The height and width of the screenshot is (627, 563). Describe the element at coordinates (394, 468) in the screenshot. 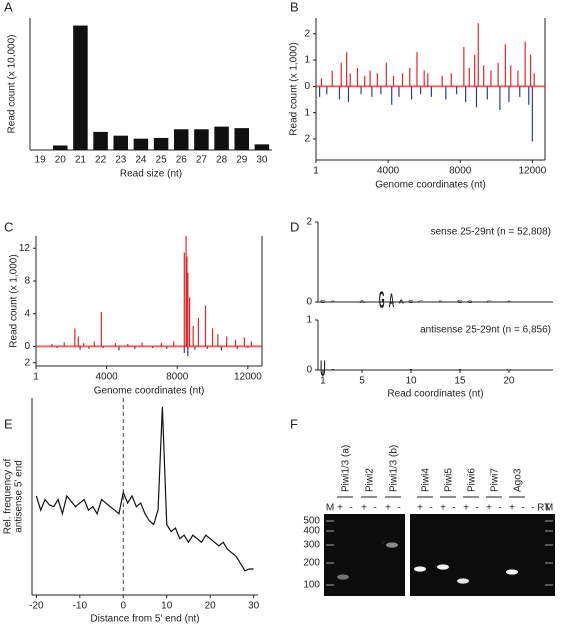

I see `gene-label: Piwi1/3 (b)` at that location.